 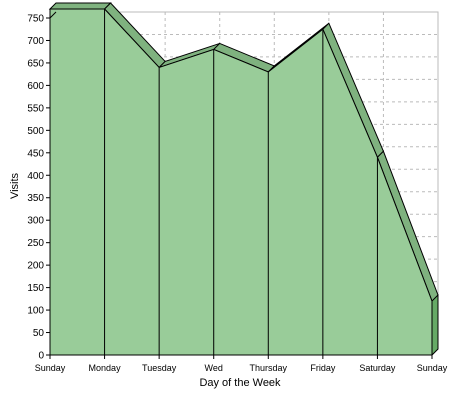 What do you see at coordinates (80, 6) in the screenshot?
I see `area-top-face` at bounding box center [80, 6].